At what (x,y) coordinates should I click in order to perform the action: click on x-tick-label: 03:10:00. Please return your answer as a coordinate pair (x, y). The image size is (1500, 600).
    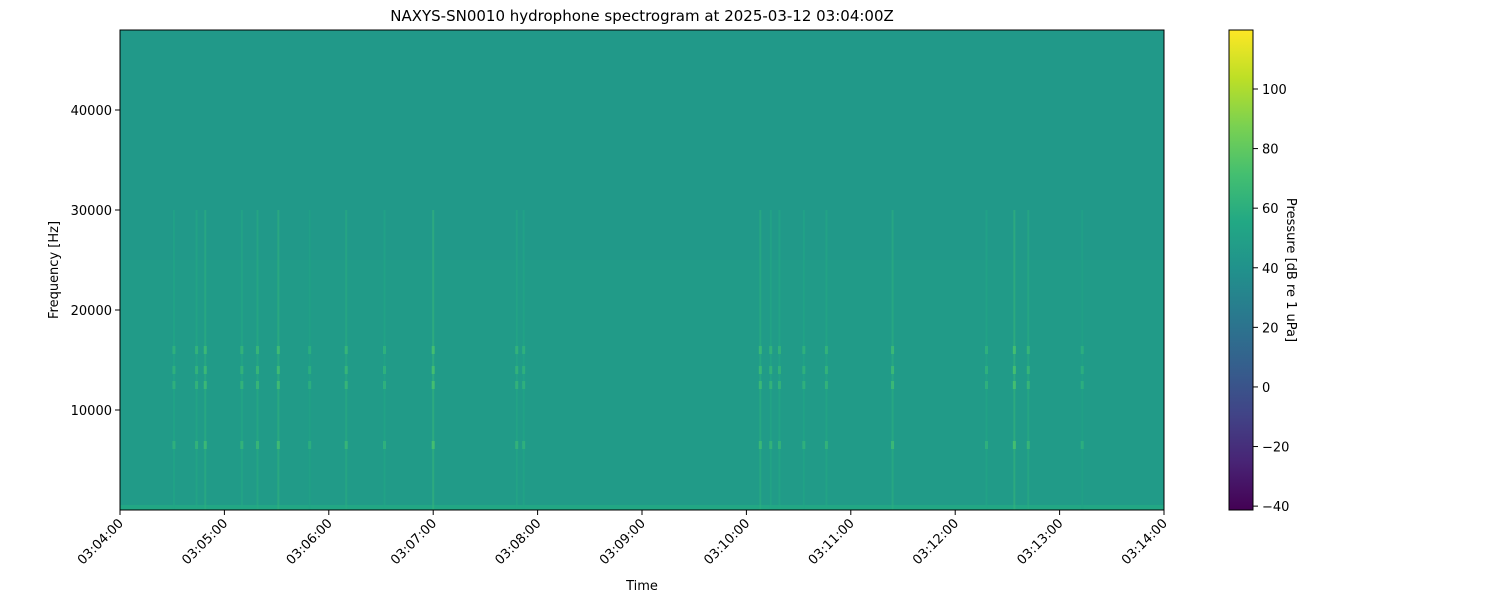
    Looking at the image, I should click on (727, 542).